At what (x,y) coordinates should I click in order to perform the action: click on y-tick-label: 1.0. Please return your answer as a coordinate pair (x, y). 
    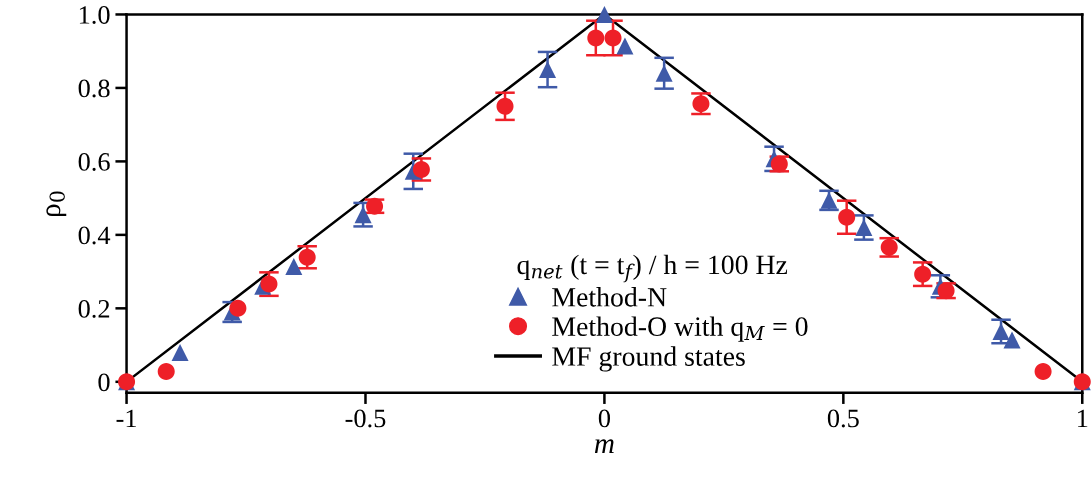
    Looking at the image, I should click on (94, 15).